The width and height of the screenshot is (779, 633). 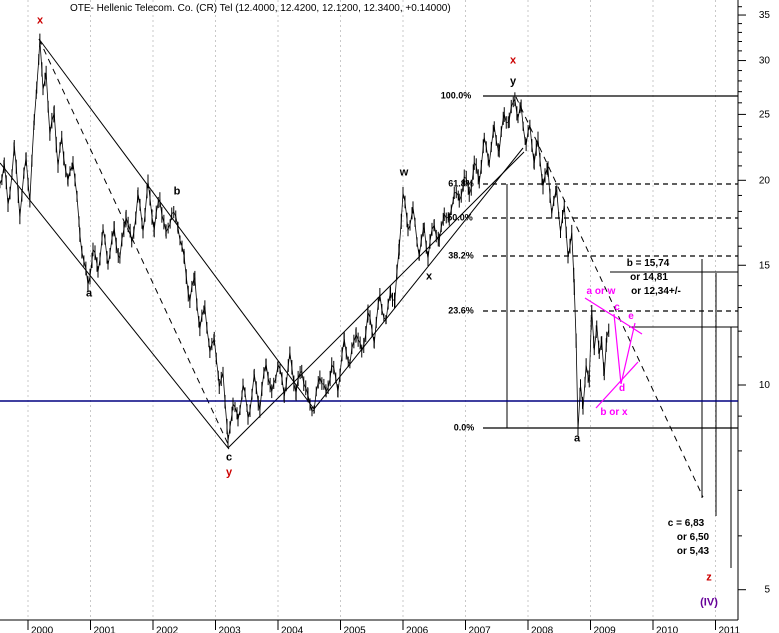 What do you see at coordinates (177, 191) in the screenshot?
I see `wave-b-2002: b` at bounding box center [177, 191].